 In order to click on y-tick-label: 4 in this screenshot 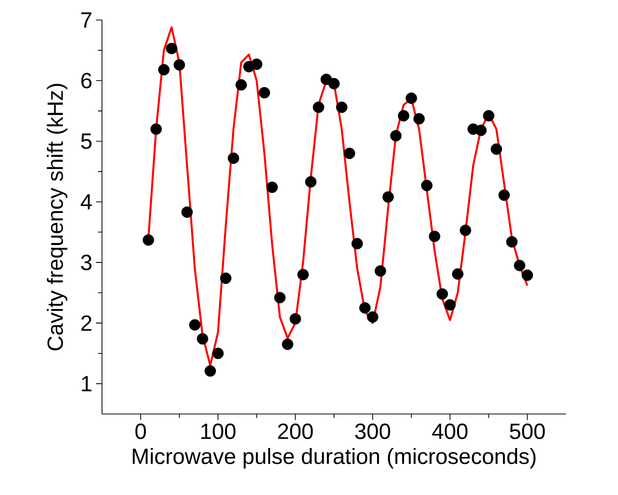, I will do `click(86, 202)`.